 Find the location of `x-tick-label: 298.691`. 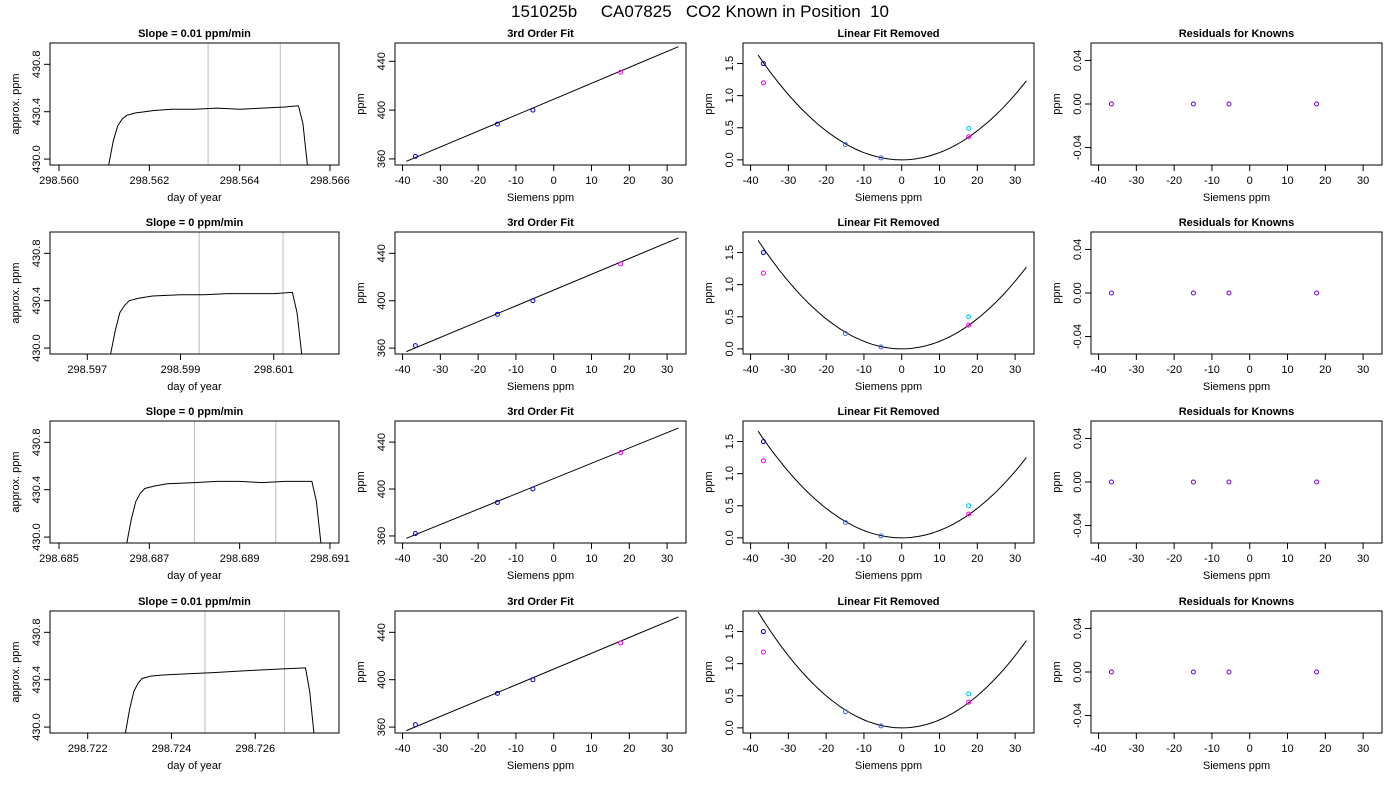

x-tick-label: 298.691 is located at coordinates (330, 559).